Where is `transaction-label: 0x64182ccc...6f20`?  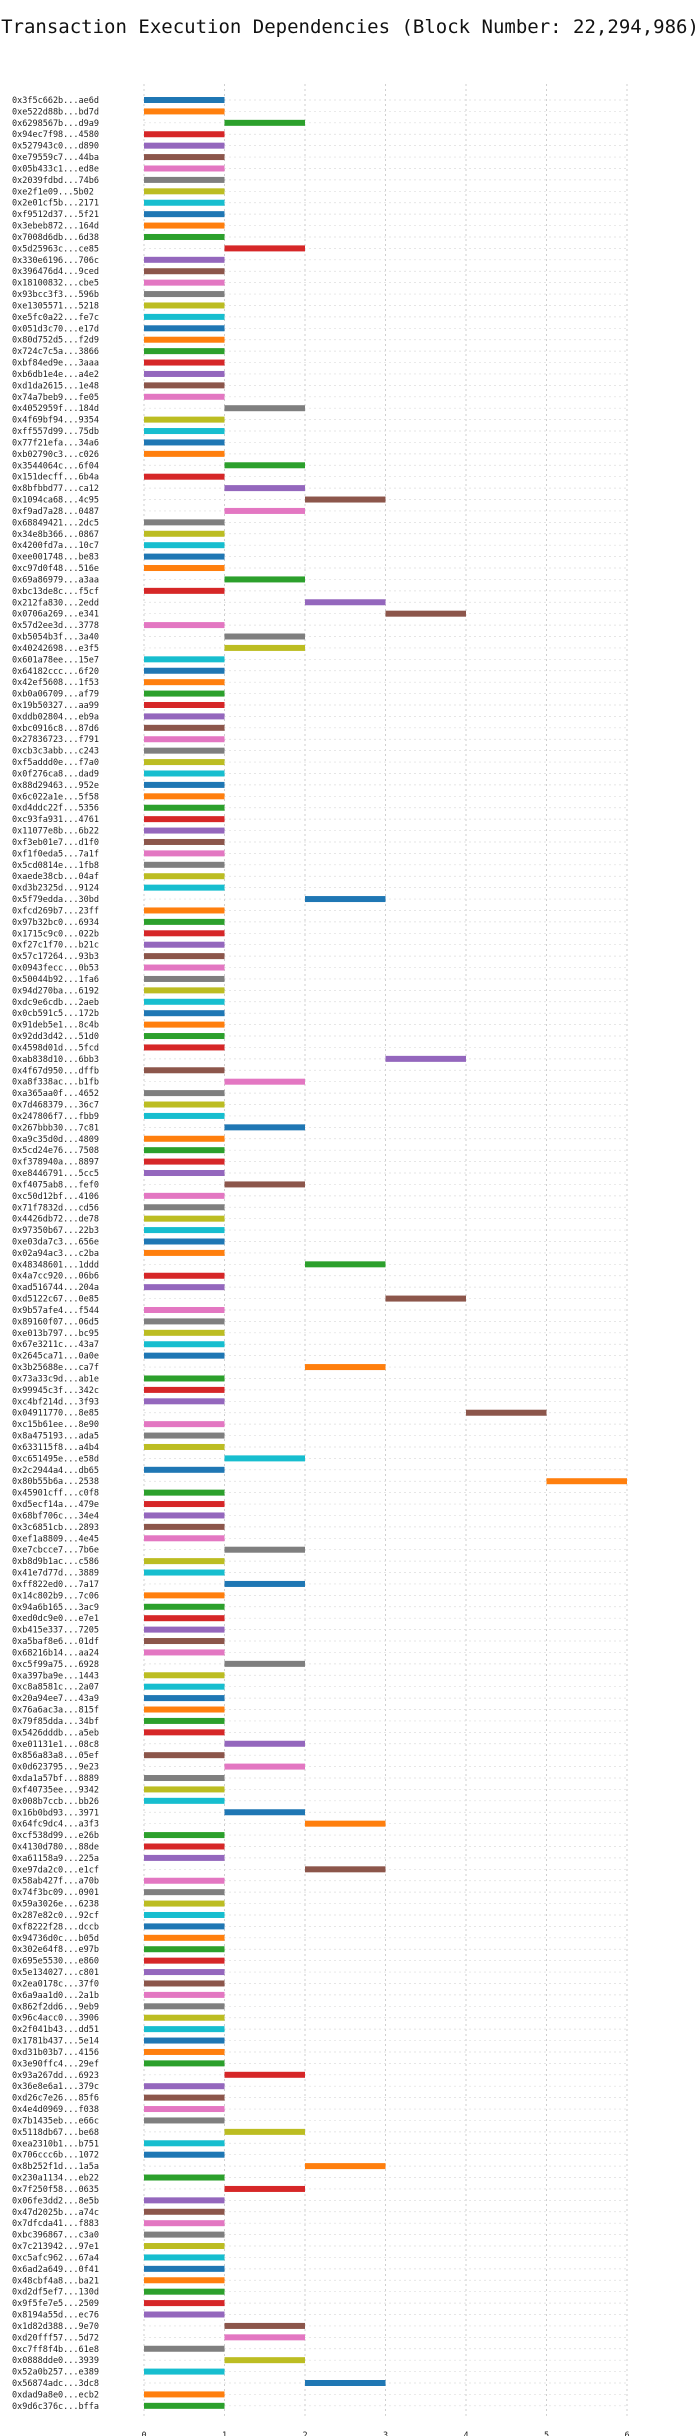 transaction-label: 0x64182ccc...6f20 is located at coordinates (55, 672).